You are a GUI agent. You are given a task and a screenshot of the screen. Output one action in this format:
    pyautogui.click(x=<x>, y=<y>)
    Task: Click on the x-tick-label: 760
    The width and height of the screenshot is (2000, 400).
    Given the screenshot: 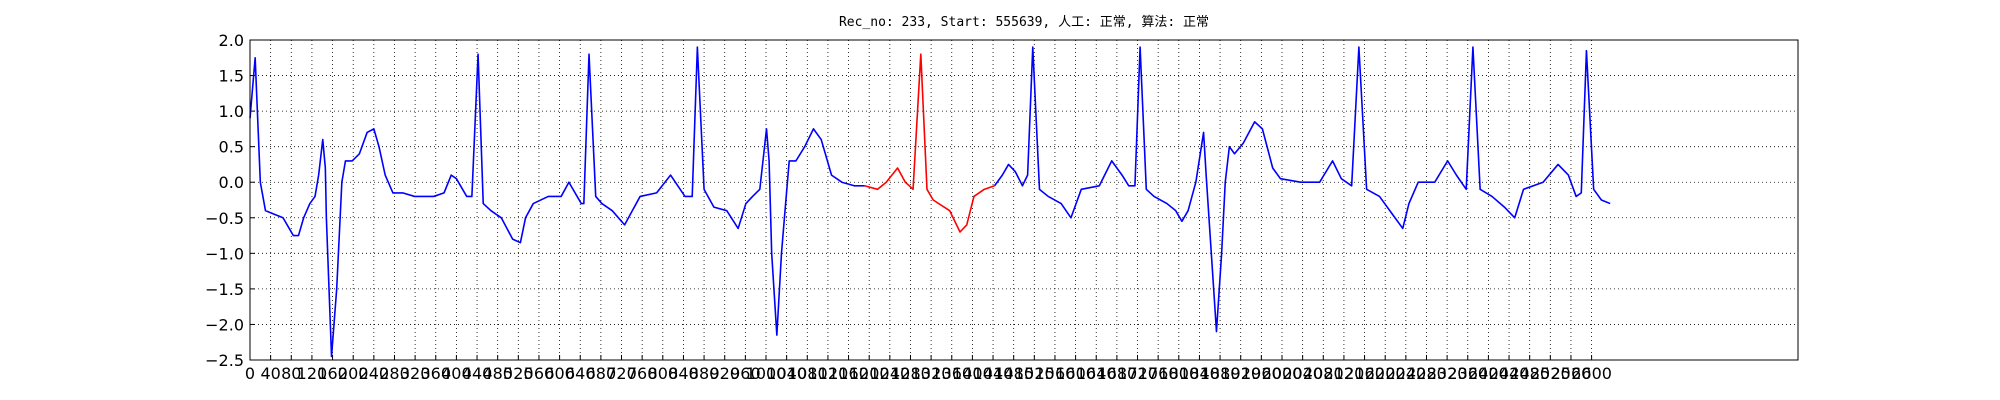 What is the action you would take?
    pyautogui.click(x=642, y=373)
    